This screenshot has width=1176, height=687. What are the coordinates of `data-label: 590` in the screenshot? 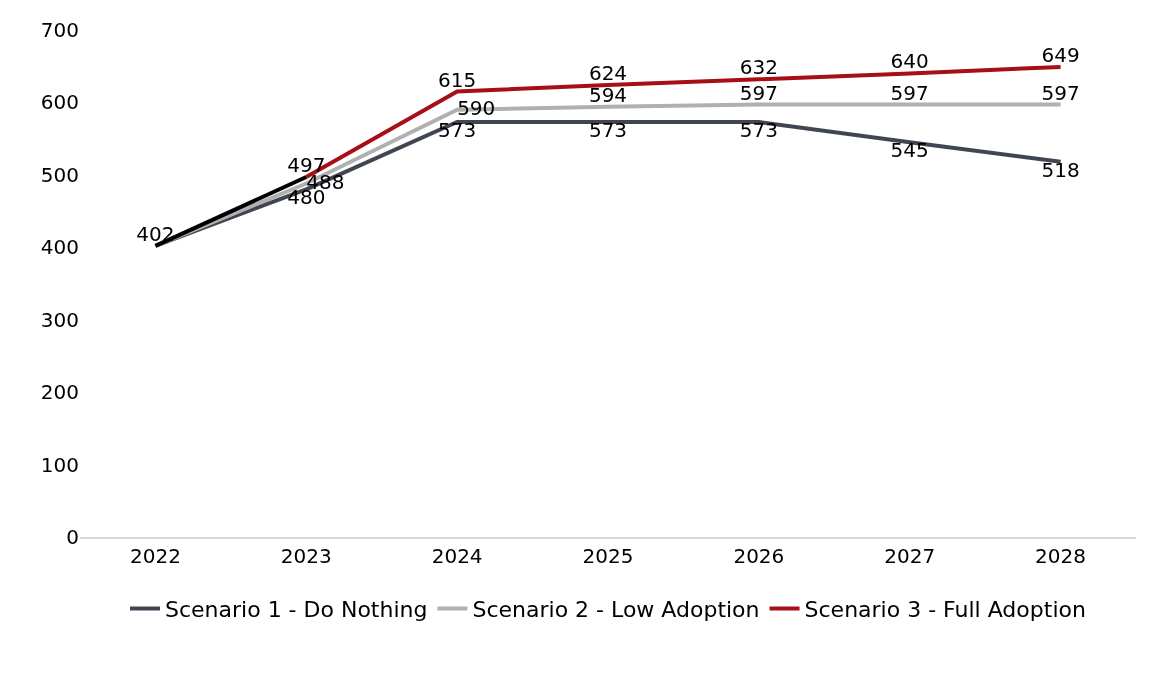 It's located at (476, 107).